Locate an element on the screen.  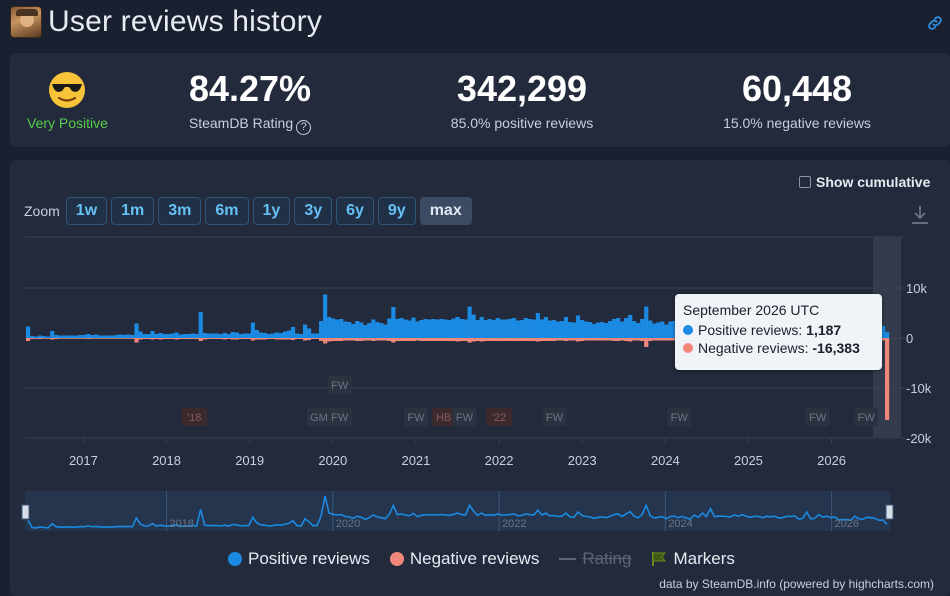
download-icon is located at coordinates (920, 215).